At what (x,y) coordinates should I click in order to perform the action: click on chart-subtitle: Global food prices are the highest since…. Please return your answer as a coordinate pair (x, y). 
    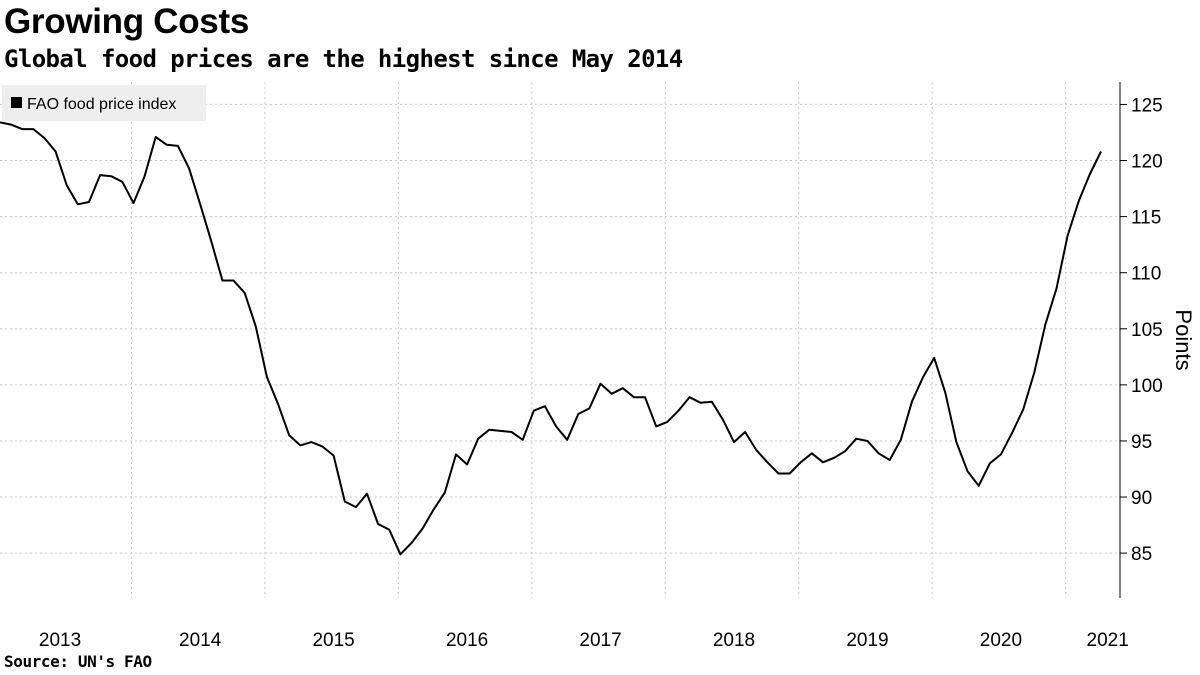
    Looking at the image, I should click on (343, 59).